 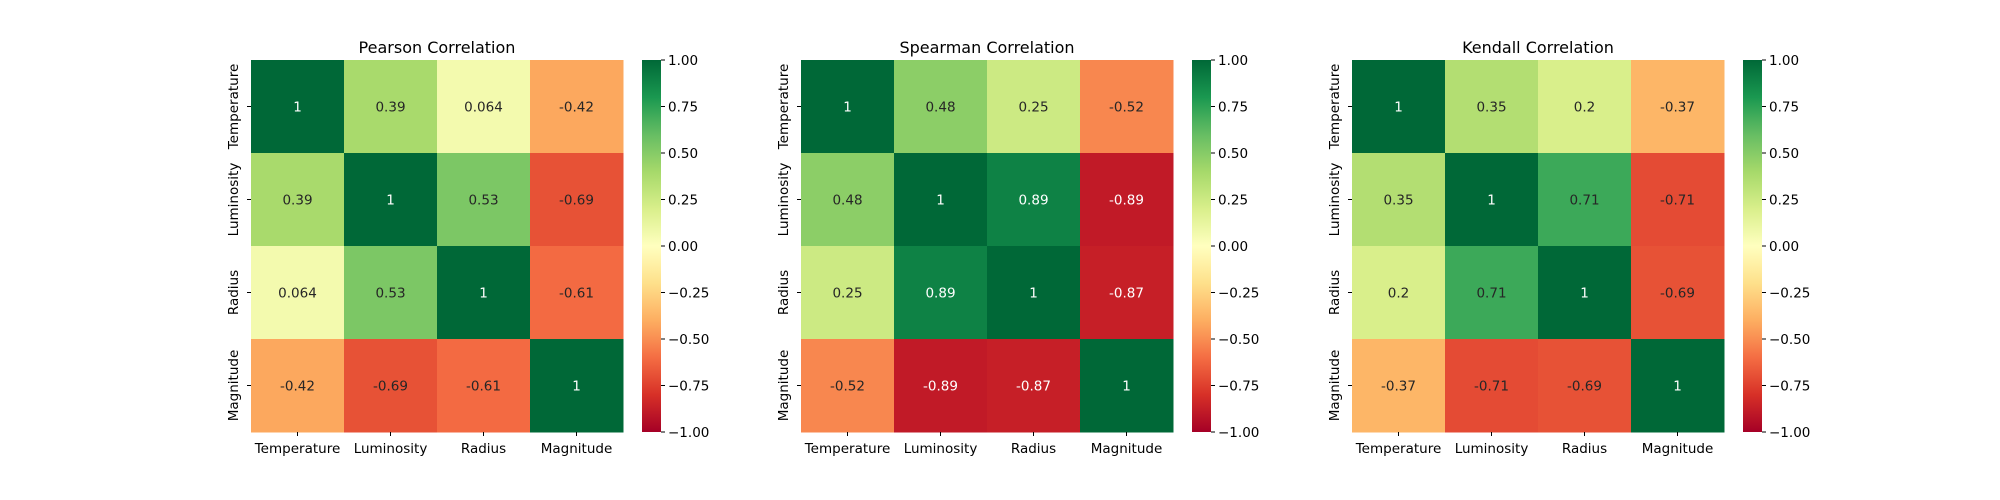 What do you see at coordinates (1584, 108) in the screenshot?
I see `cell-value-label: 0.2` at bounding box center [1584, 108].